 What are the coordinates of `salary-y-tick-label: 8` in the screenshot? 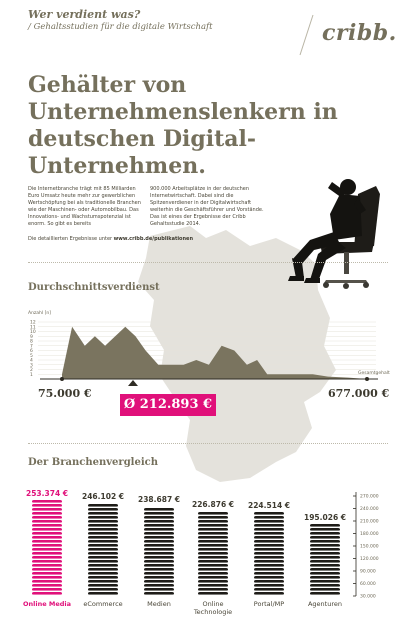 It's located at (31, 342).